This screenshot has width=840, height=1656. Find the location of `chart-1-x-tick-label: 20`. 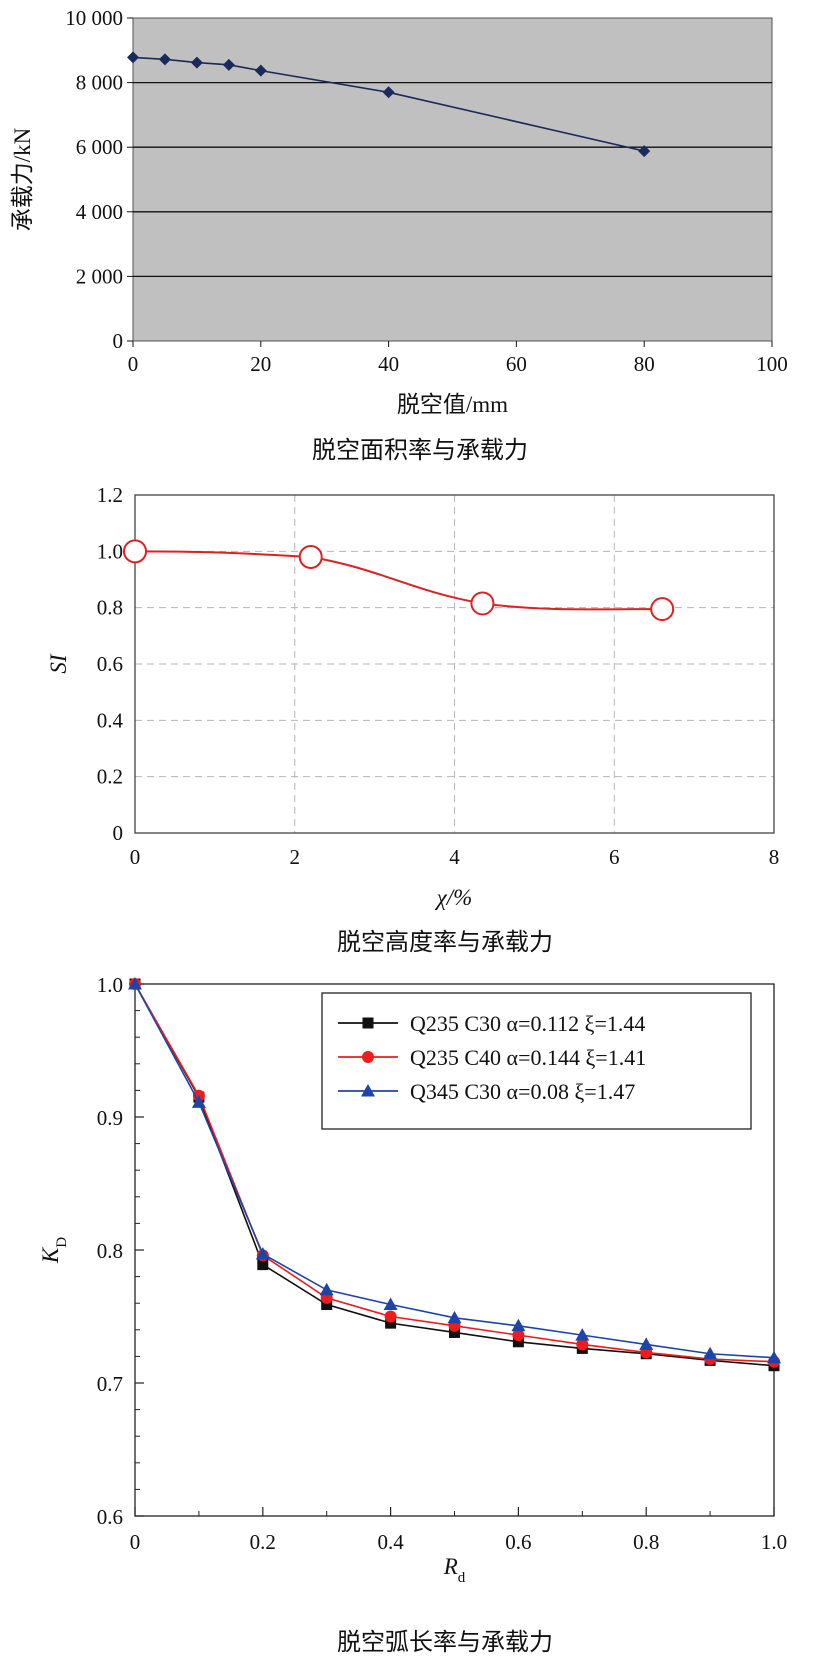

chart-1-x-tick-label: 20 is located at coordinates (260, 364).